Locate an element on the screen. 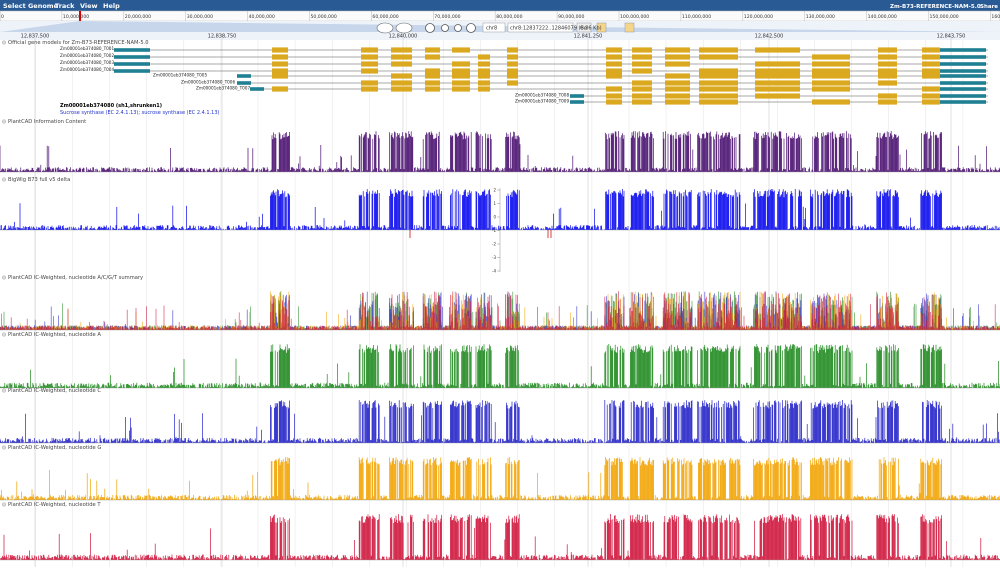 This screenshot has height=571, width=1000. location-box is located at coordinates (540, 27).